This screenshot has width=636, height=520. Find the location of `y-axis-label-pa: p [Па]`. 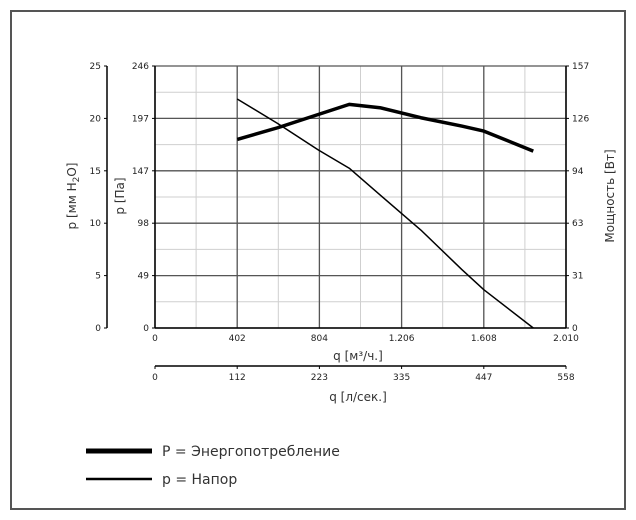

y-axis-label-pa: p [Па] is located at coordinates (120, 195).